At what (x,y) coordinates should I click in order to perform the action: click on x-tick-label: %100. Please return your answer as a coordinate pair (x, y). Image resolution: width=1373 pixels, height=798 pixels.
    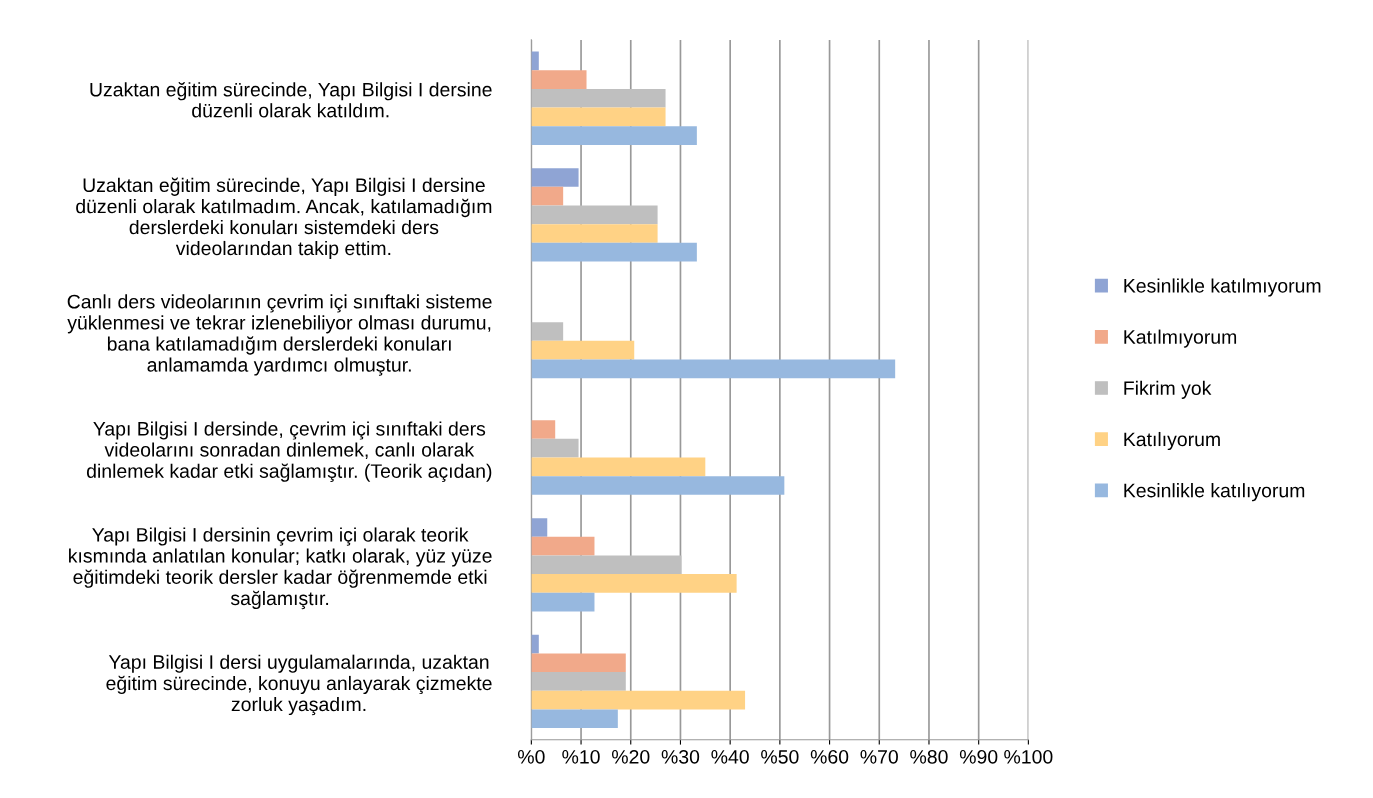
    Looking at the image, I should click on (1028, 756).